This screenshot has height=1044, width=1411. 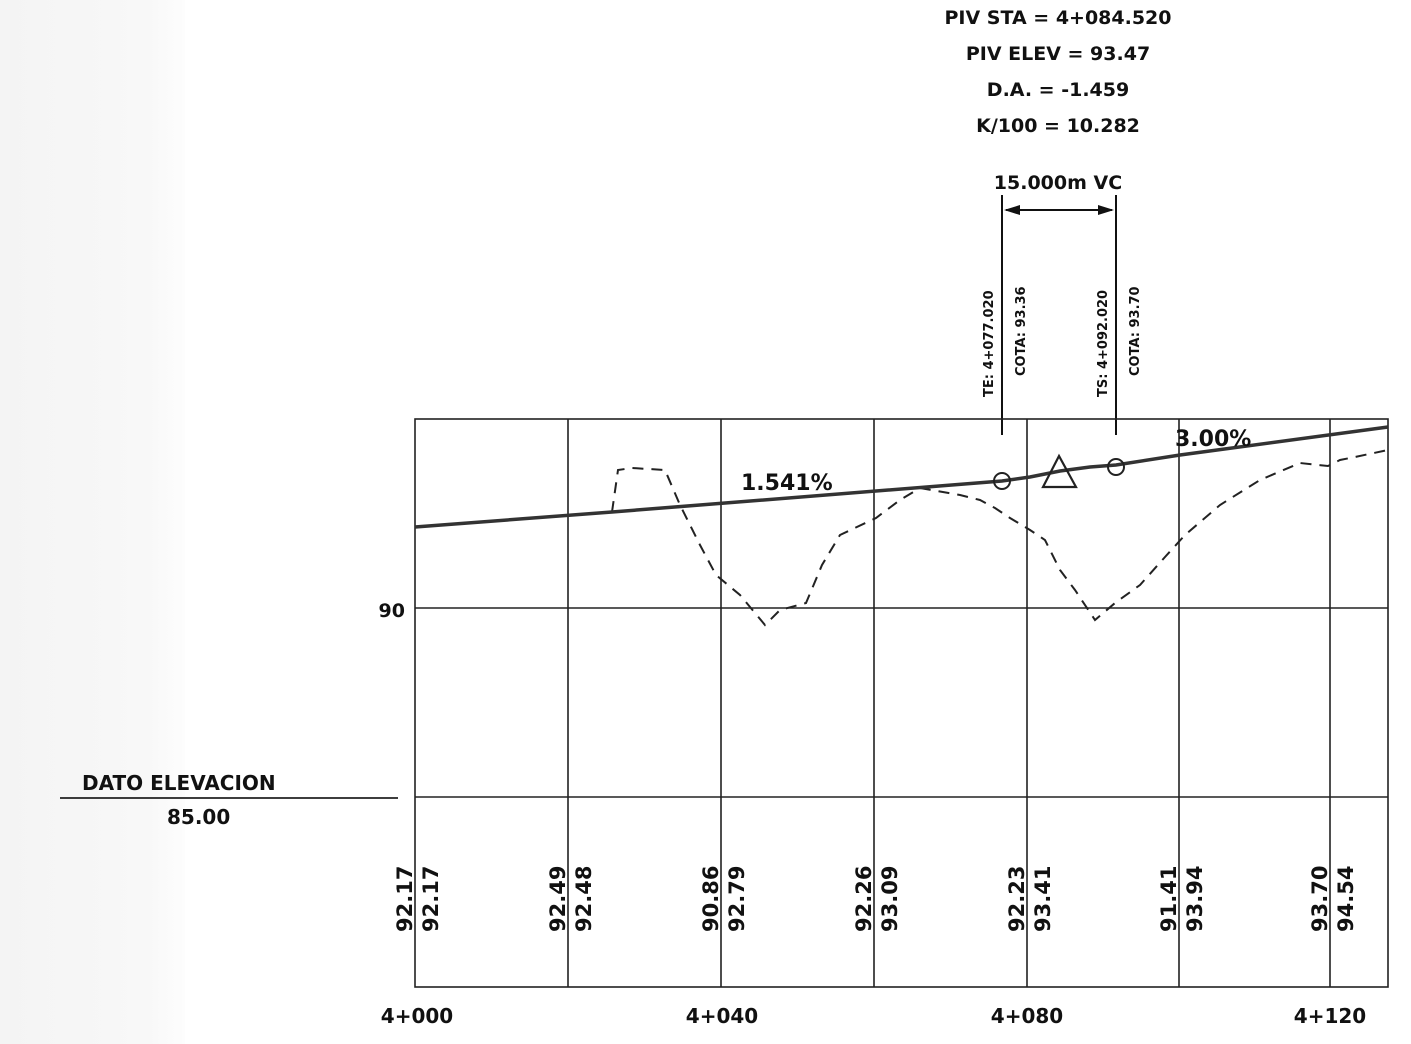 I want to click on vc-length-label: 15.000m VC, so click(x=1058, y=183).